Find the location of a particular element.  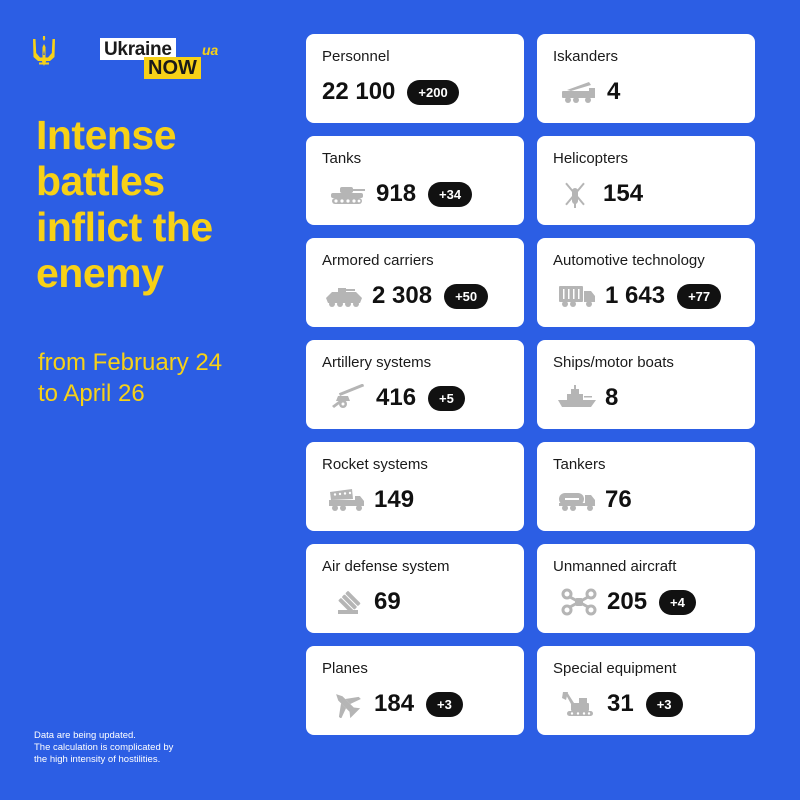

ukraine-now-logo: Ukraine NOW ua is located at coordinates (165, 58).